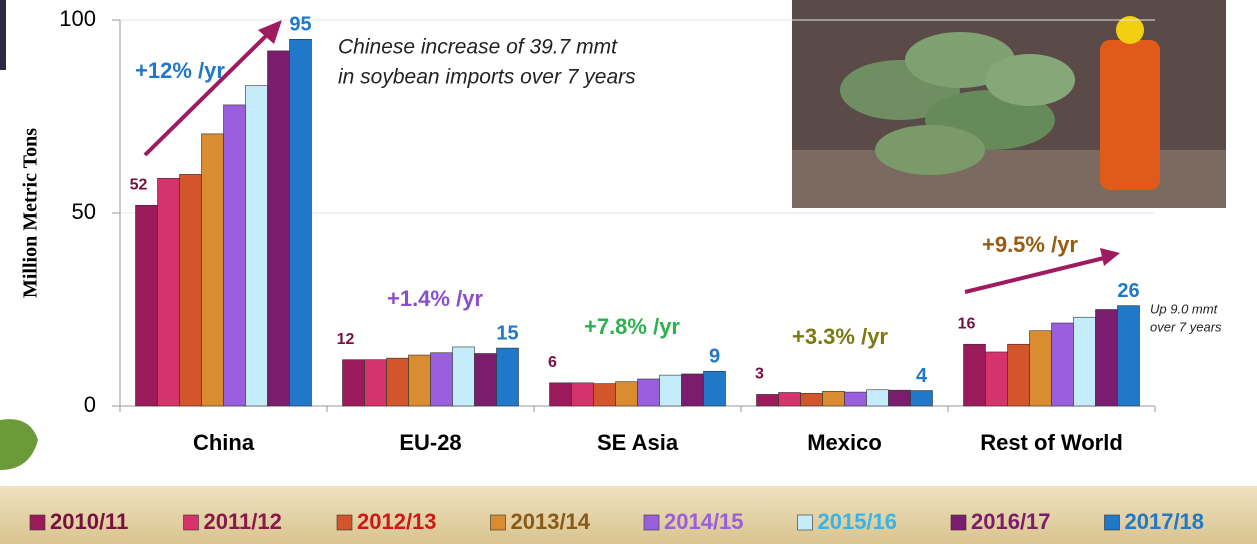 The height and width of the screenshot is (544, 1257). What do you see at coordinates (243, 521) in the screenshot?
I see `legend-label: 2011/12` at bounding box center [243, 521].